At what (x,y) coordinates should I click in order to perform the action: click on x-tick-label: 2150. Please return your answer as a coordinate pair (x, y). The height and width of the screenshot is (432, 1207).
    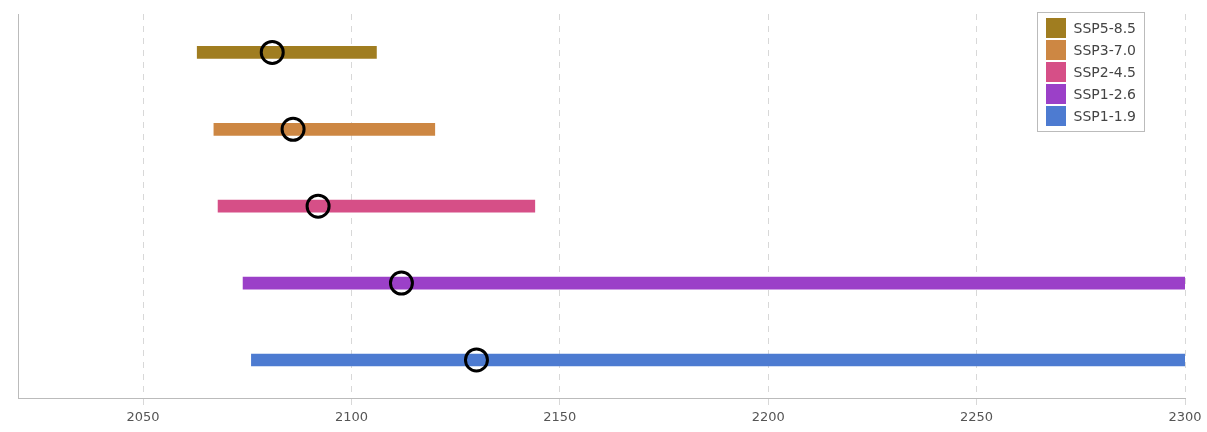
    Looking at the image, I should click on (560, 416).